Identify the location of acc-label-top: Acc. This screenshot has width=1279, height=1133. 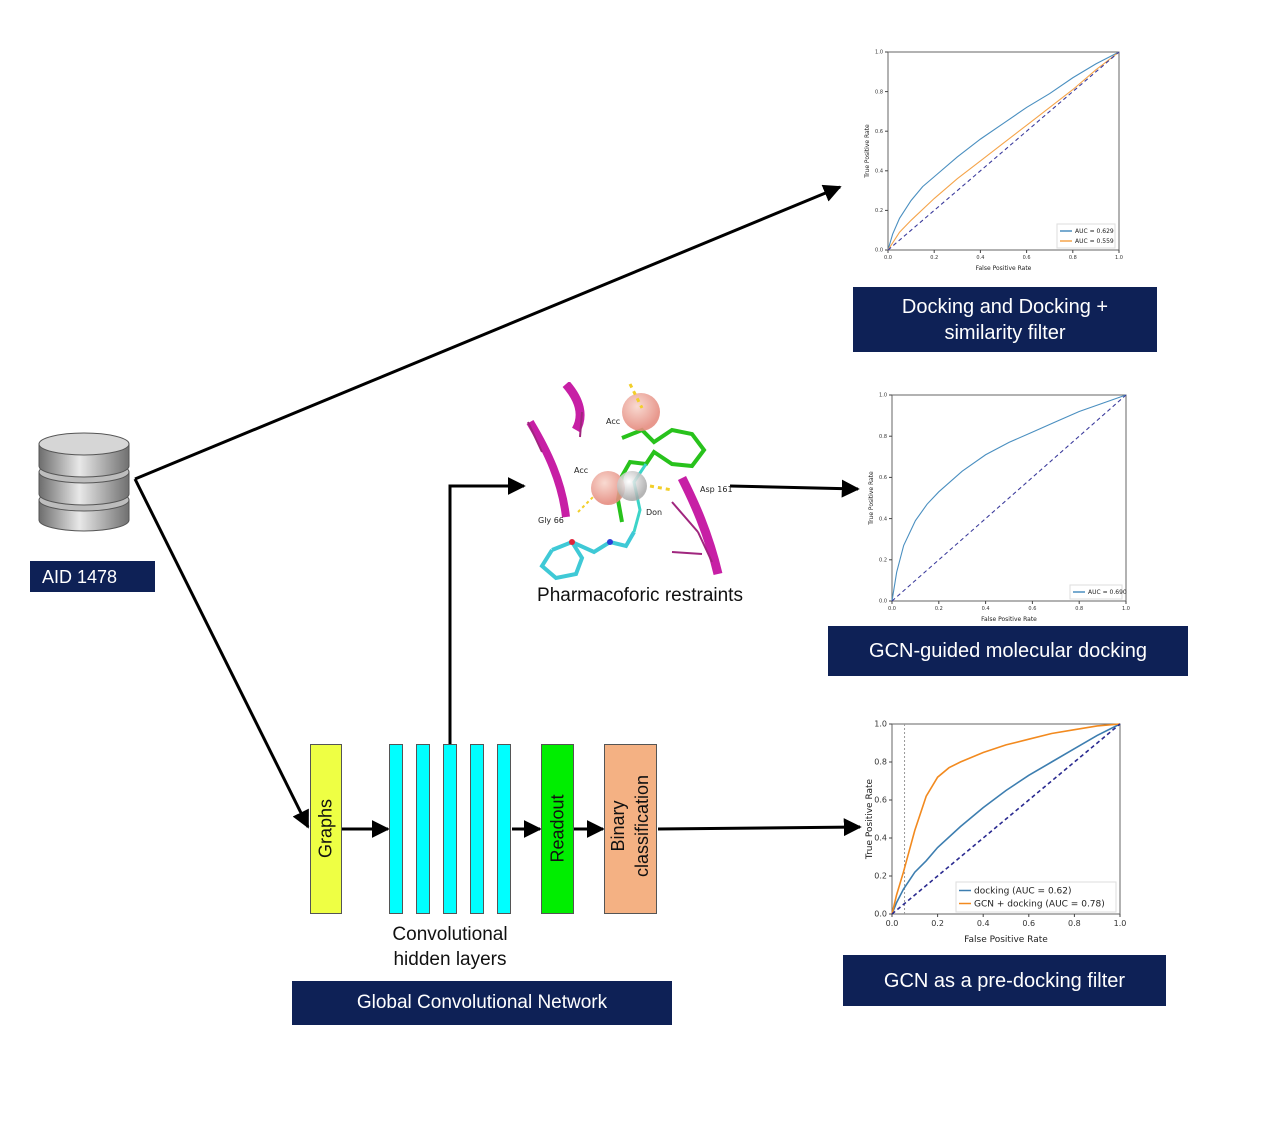
(613, 421).